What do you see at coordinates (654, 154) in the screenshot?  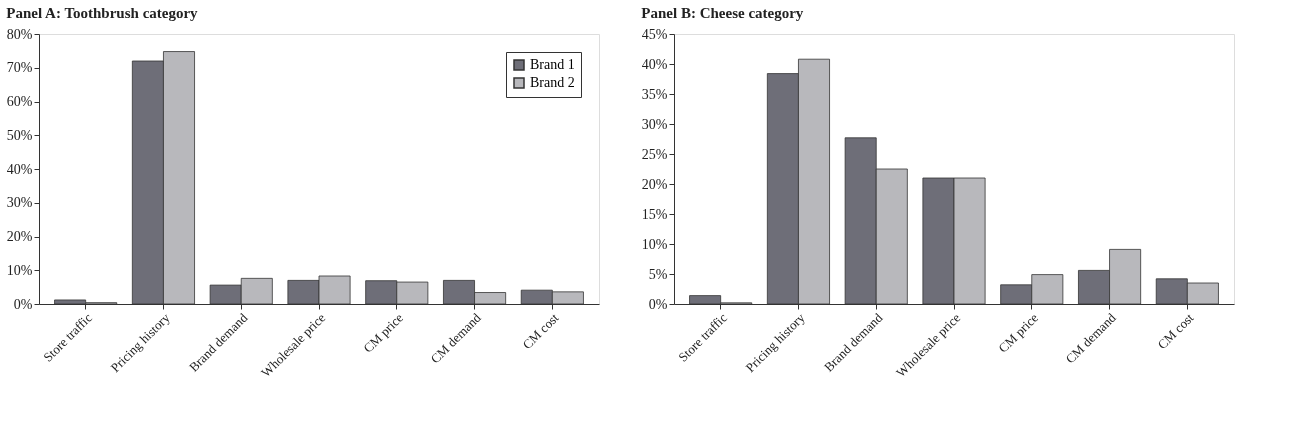 I see `y-tick-label: 25%` at bounding box center [654, 154].